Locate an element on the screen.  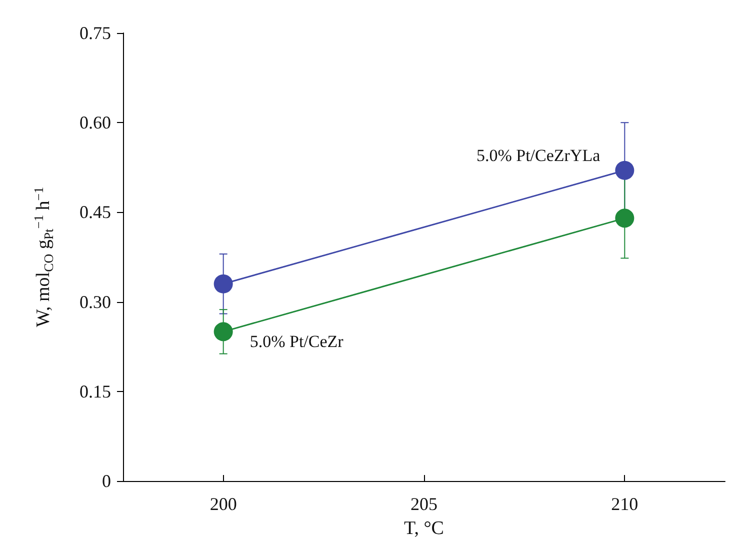
y-tick-label: 0.45 is located at coordinates (95, 212).